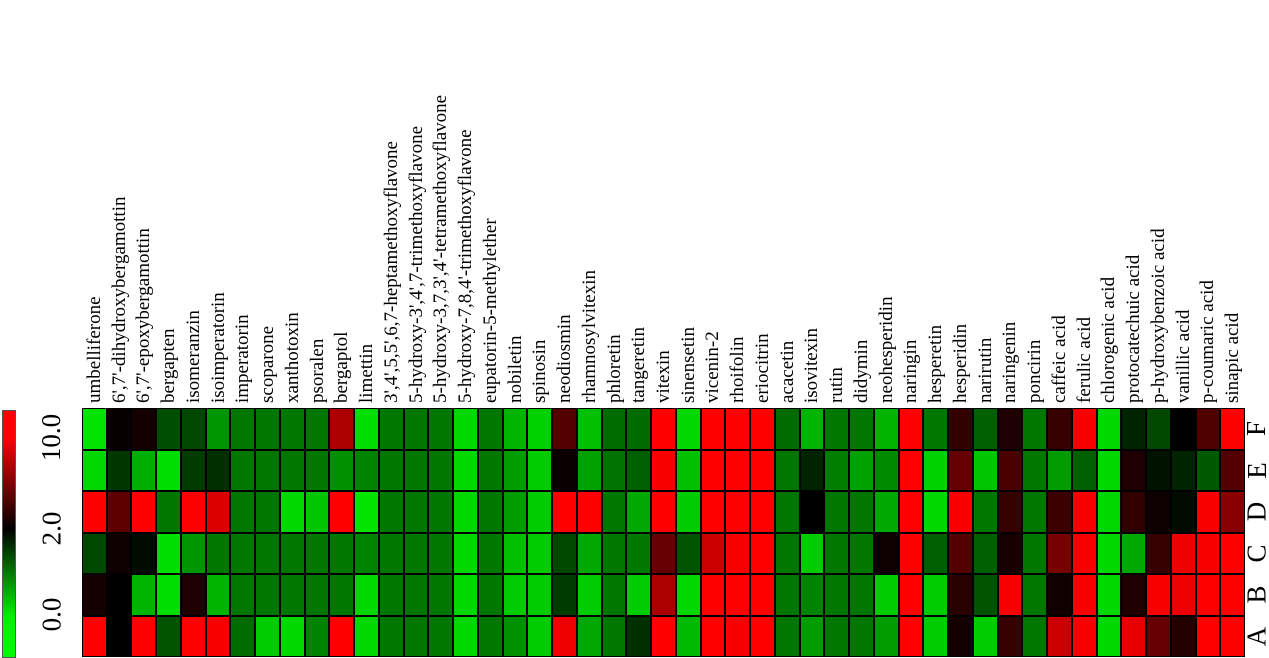 This screenshot has height=658, width=1269. Describe the element at coordinates (738, 370) in the screenshot. I see `column-label: rhoifolin` at that location.